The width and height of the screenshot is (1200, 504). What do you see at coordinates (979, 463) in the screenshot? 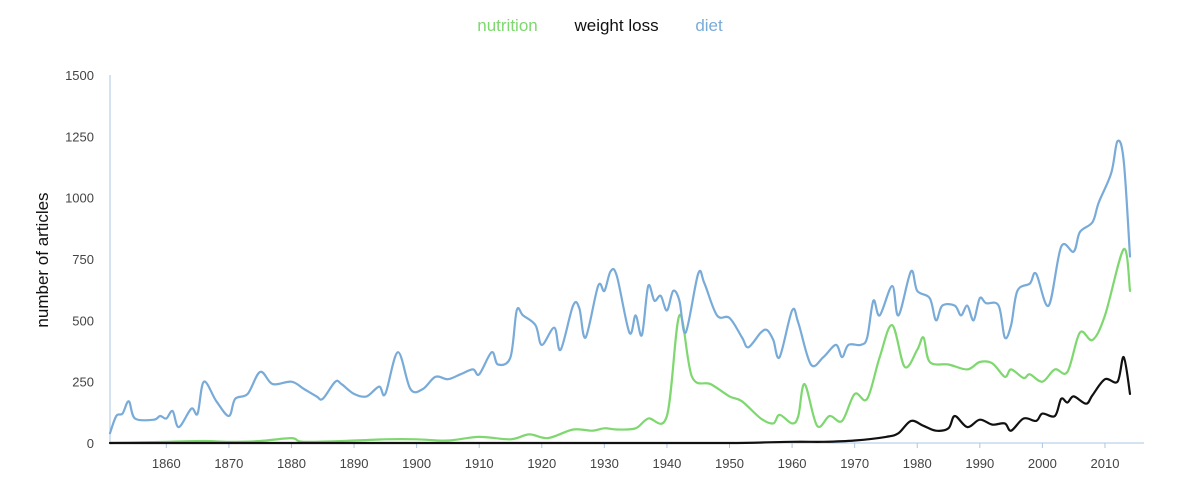
I see `x-tick-label: 1990` at bounding box center [979, 463].